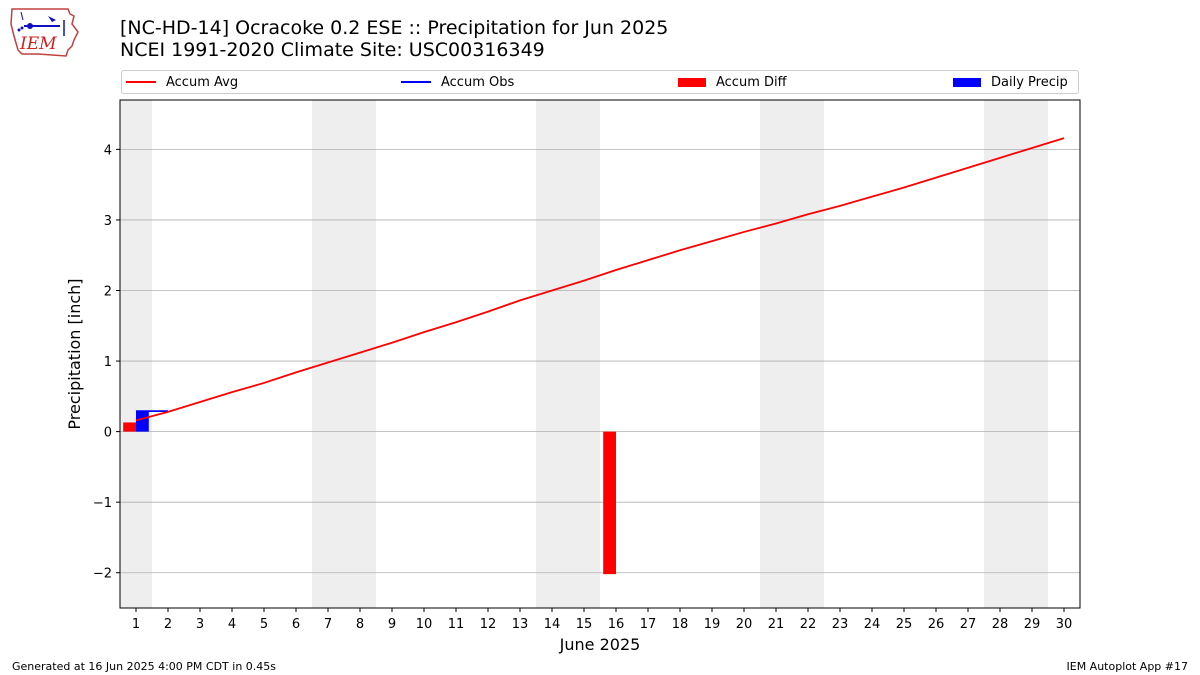  Describe the element at coordinates (872, 624) in the screenshot. I see `x-tick-label: 24` at that location.